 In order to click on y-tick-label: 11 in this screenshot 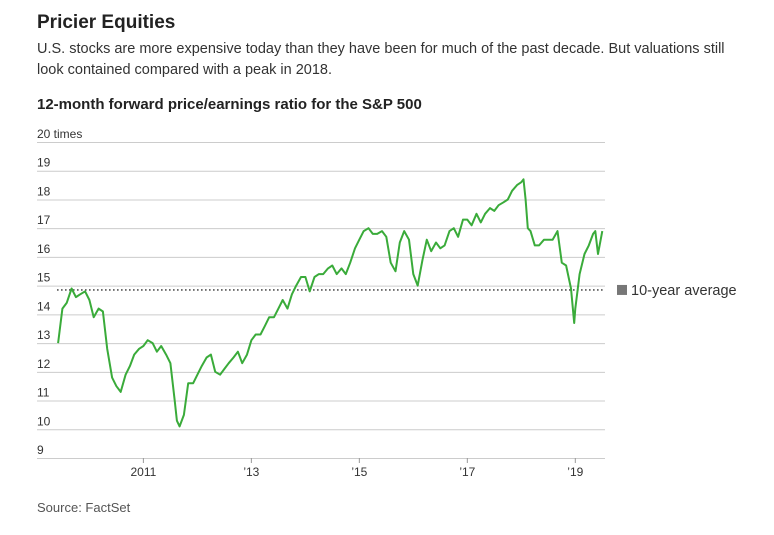, I will do `click(43, 393)`.